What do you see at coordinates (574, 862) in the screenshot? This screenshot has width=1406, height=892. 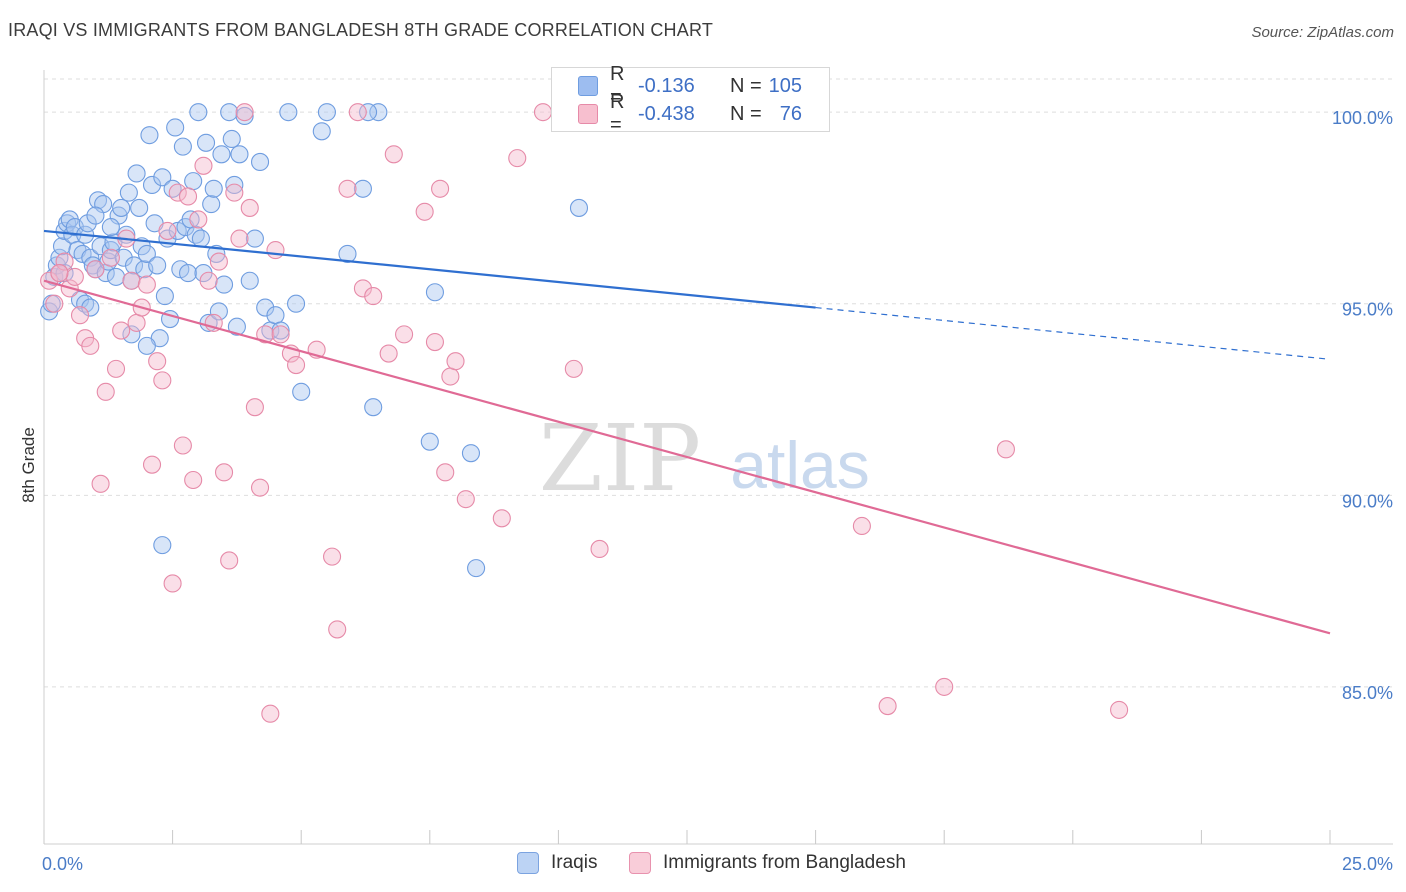 I see `legend-label-iraqis: Iraqis` at bounding box center [574, 862].